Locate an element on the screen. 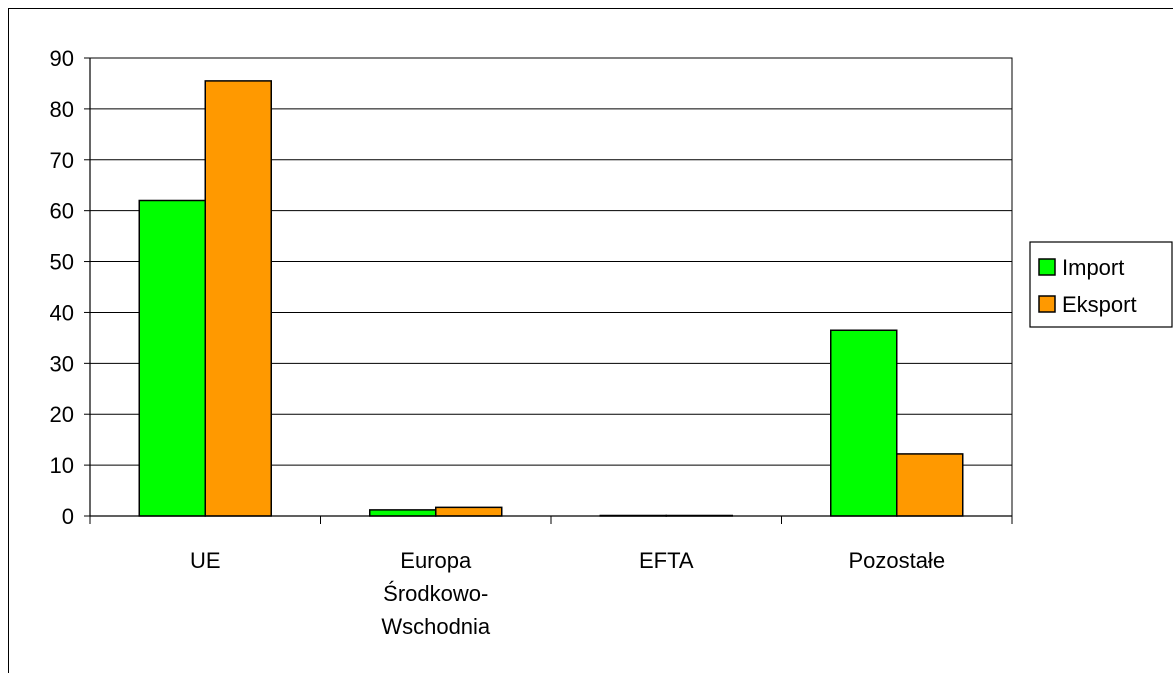 The image size is (1176, 673). y-tick-label: 30 is located at coordinates (62, 363).